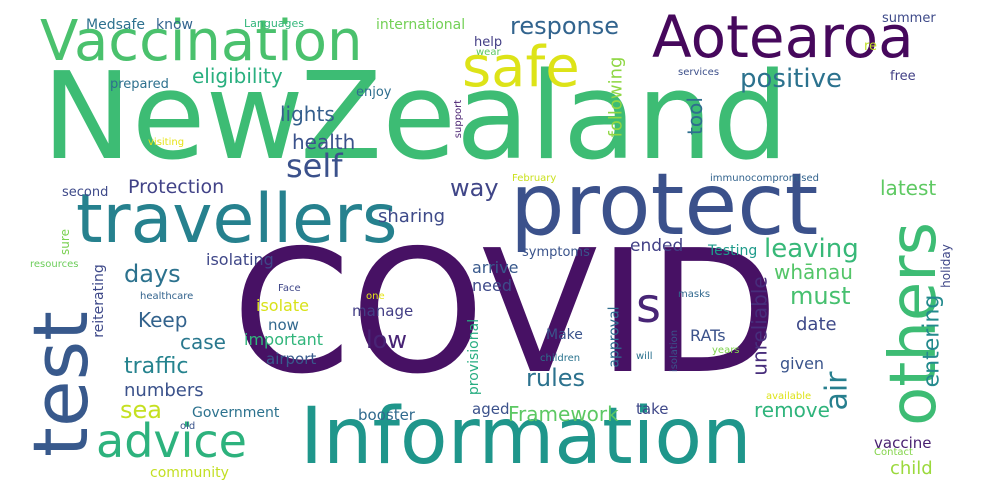  What do you see at coordinates (289, 288) in the screenshot?
I see `word-face: Face` at bounding box center [289, 288].